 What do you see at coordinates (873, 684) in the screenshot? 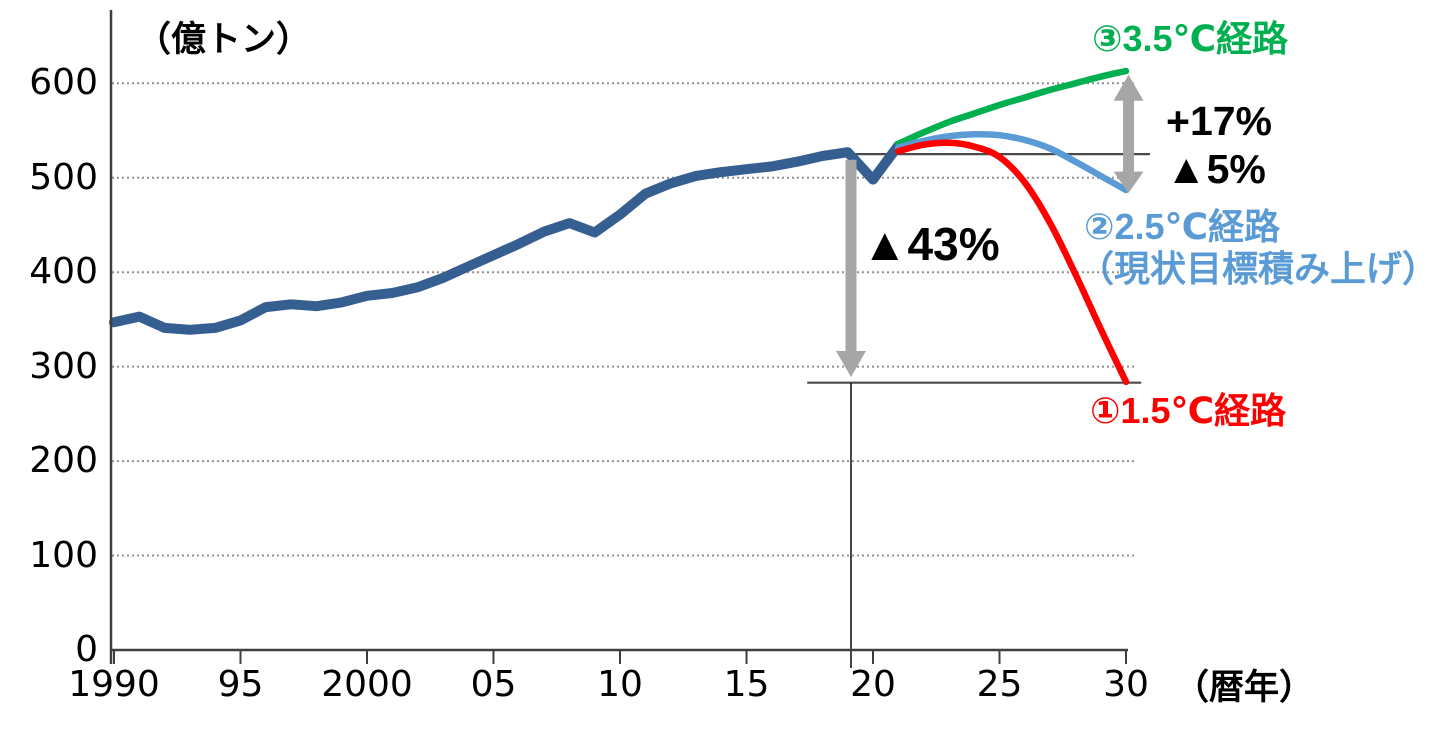
I see `x-tick-label: 20` at bounding box center [873, 684].